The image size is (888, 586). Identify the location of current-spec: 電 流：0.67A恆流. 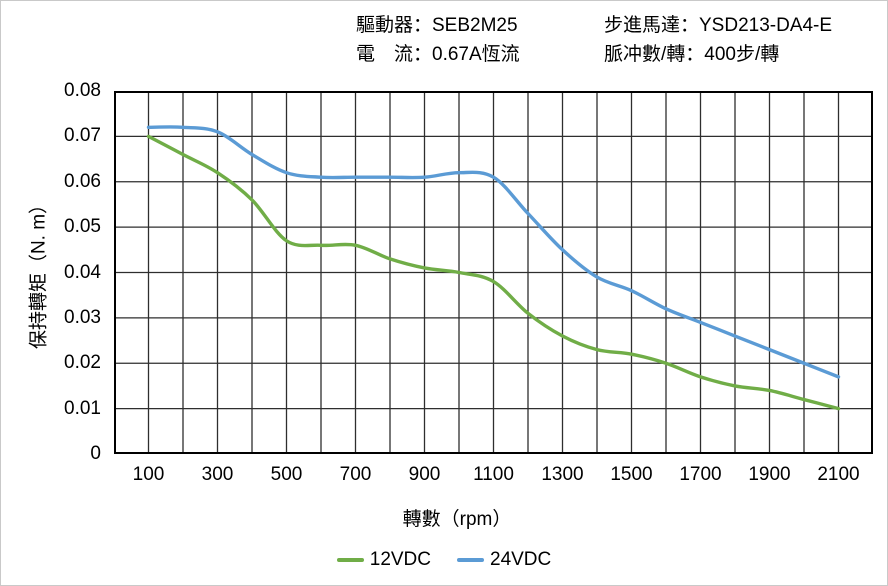
(438, 54).